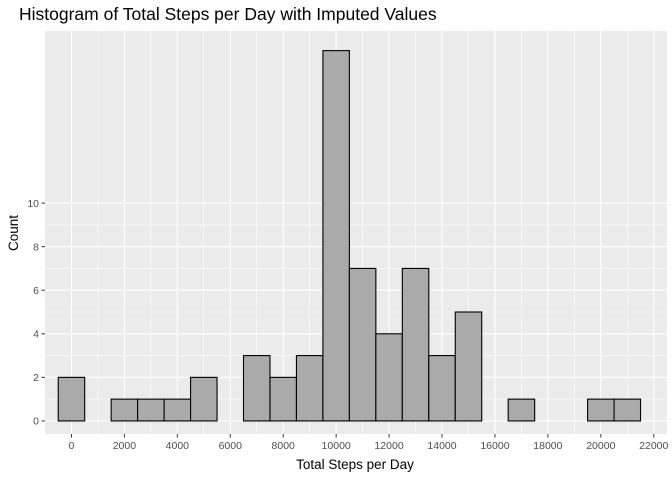 The image size is (672, 480). What do you see at coordinates (284, 446) in the screenshot?
I see `x-tick-label: 8000` at bounding box center [284, 446].